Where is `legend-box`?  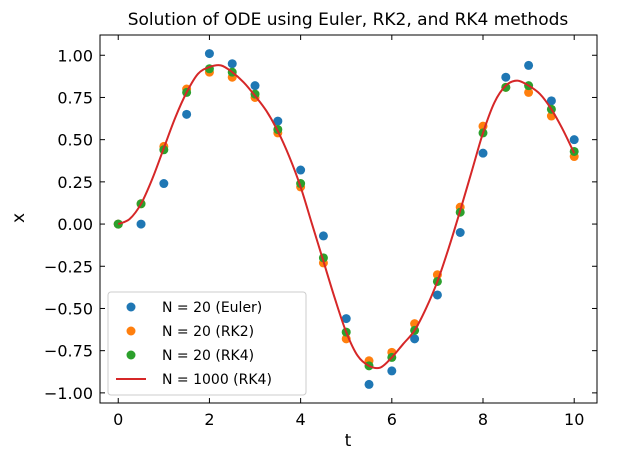 legend-box is located at coordinates (207, 343).